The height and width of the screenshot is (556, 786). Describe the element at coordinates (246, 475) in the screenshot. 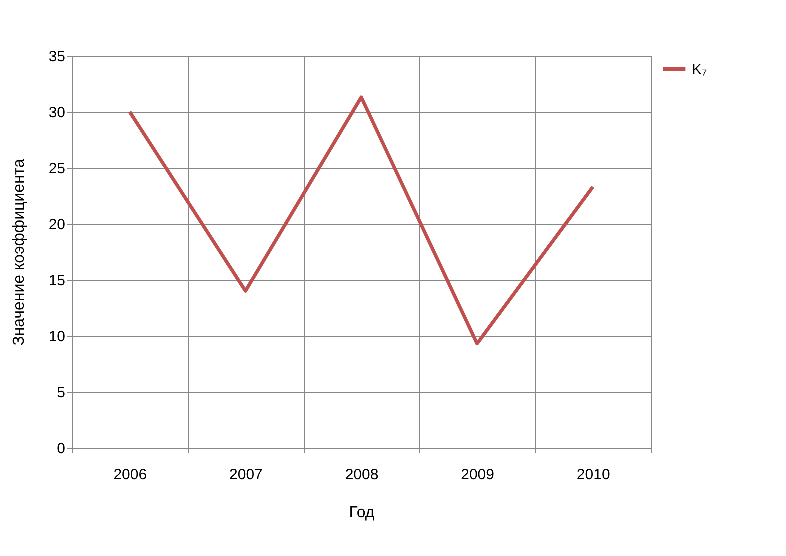

I see `x-tick-label: 2007` at that location.